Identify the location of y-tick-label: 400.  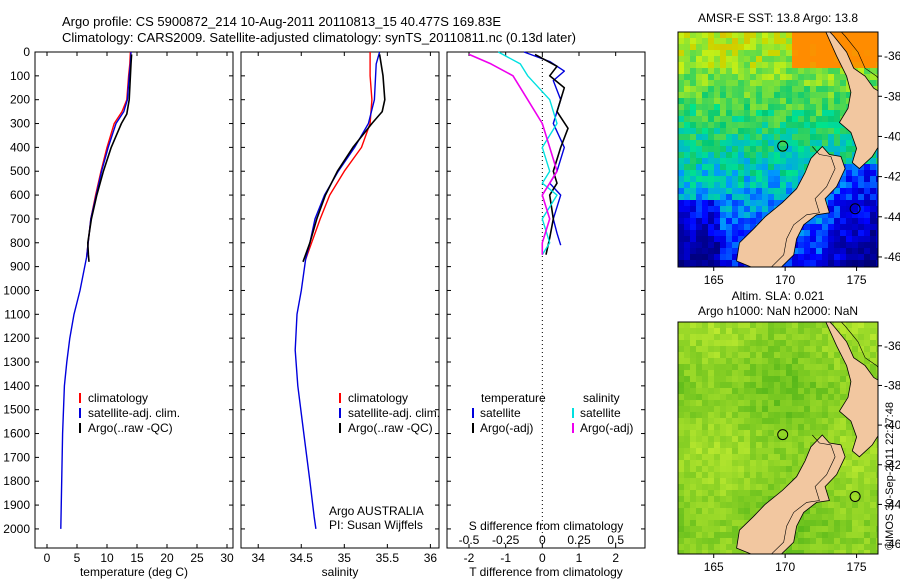
(20, 147).